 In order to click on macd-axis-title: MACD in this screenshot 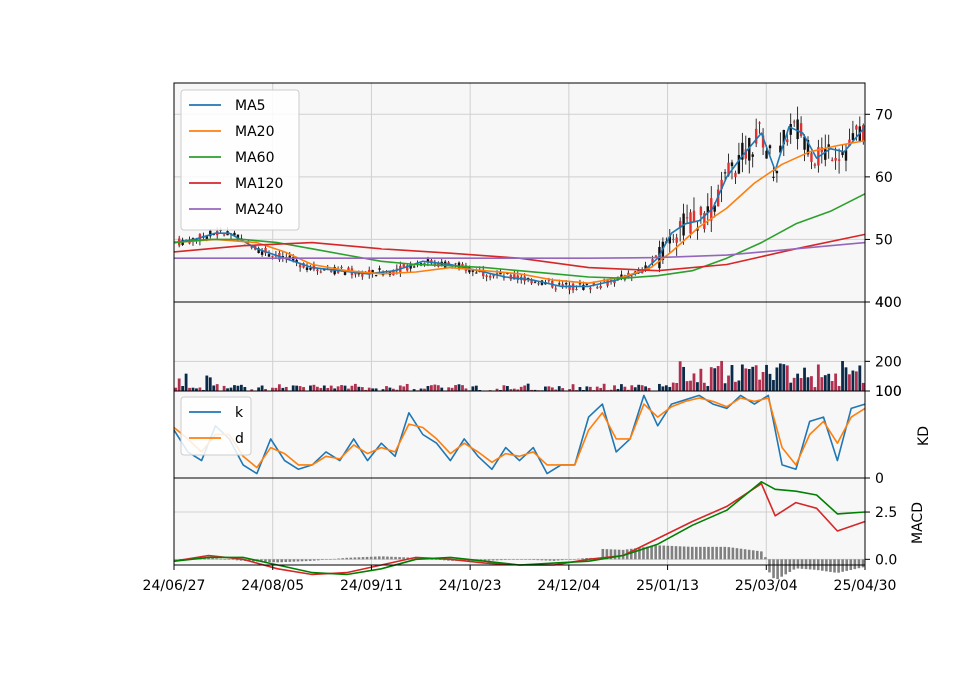, I will do `click(918, 523)`.